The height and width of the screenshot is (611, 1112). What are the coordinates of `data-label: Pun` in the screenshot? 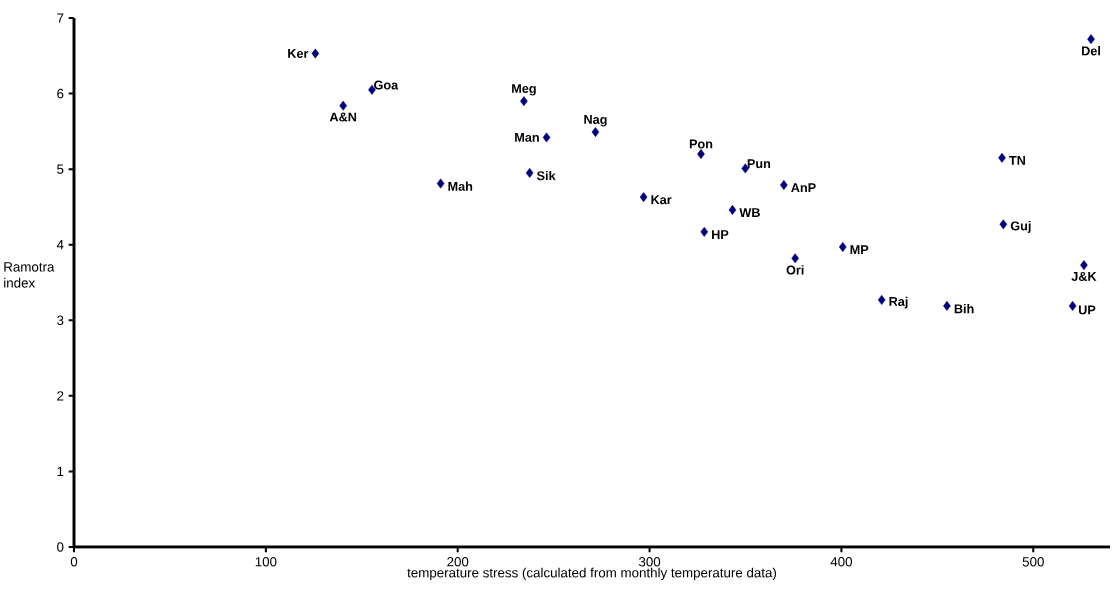 It's located at (759, 164).